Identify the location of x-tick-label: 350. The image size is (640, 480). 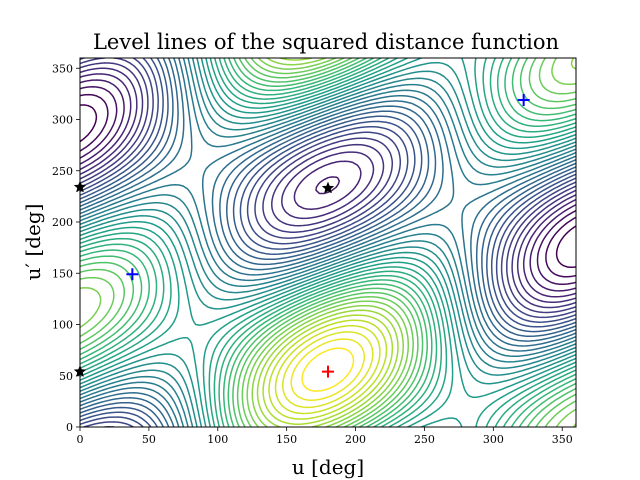
(562, 439).